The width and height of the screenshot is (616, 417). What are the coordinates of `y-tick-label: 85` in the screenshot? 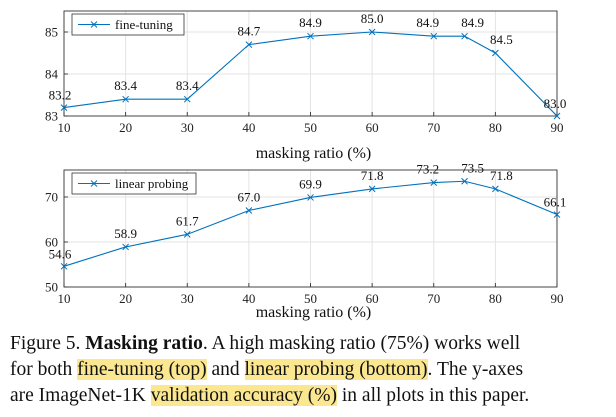 It's located at (51, 32).